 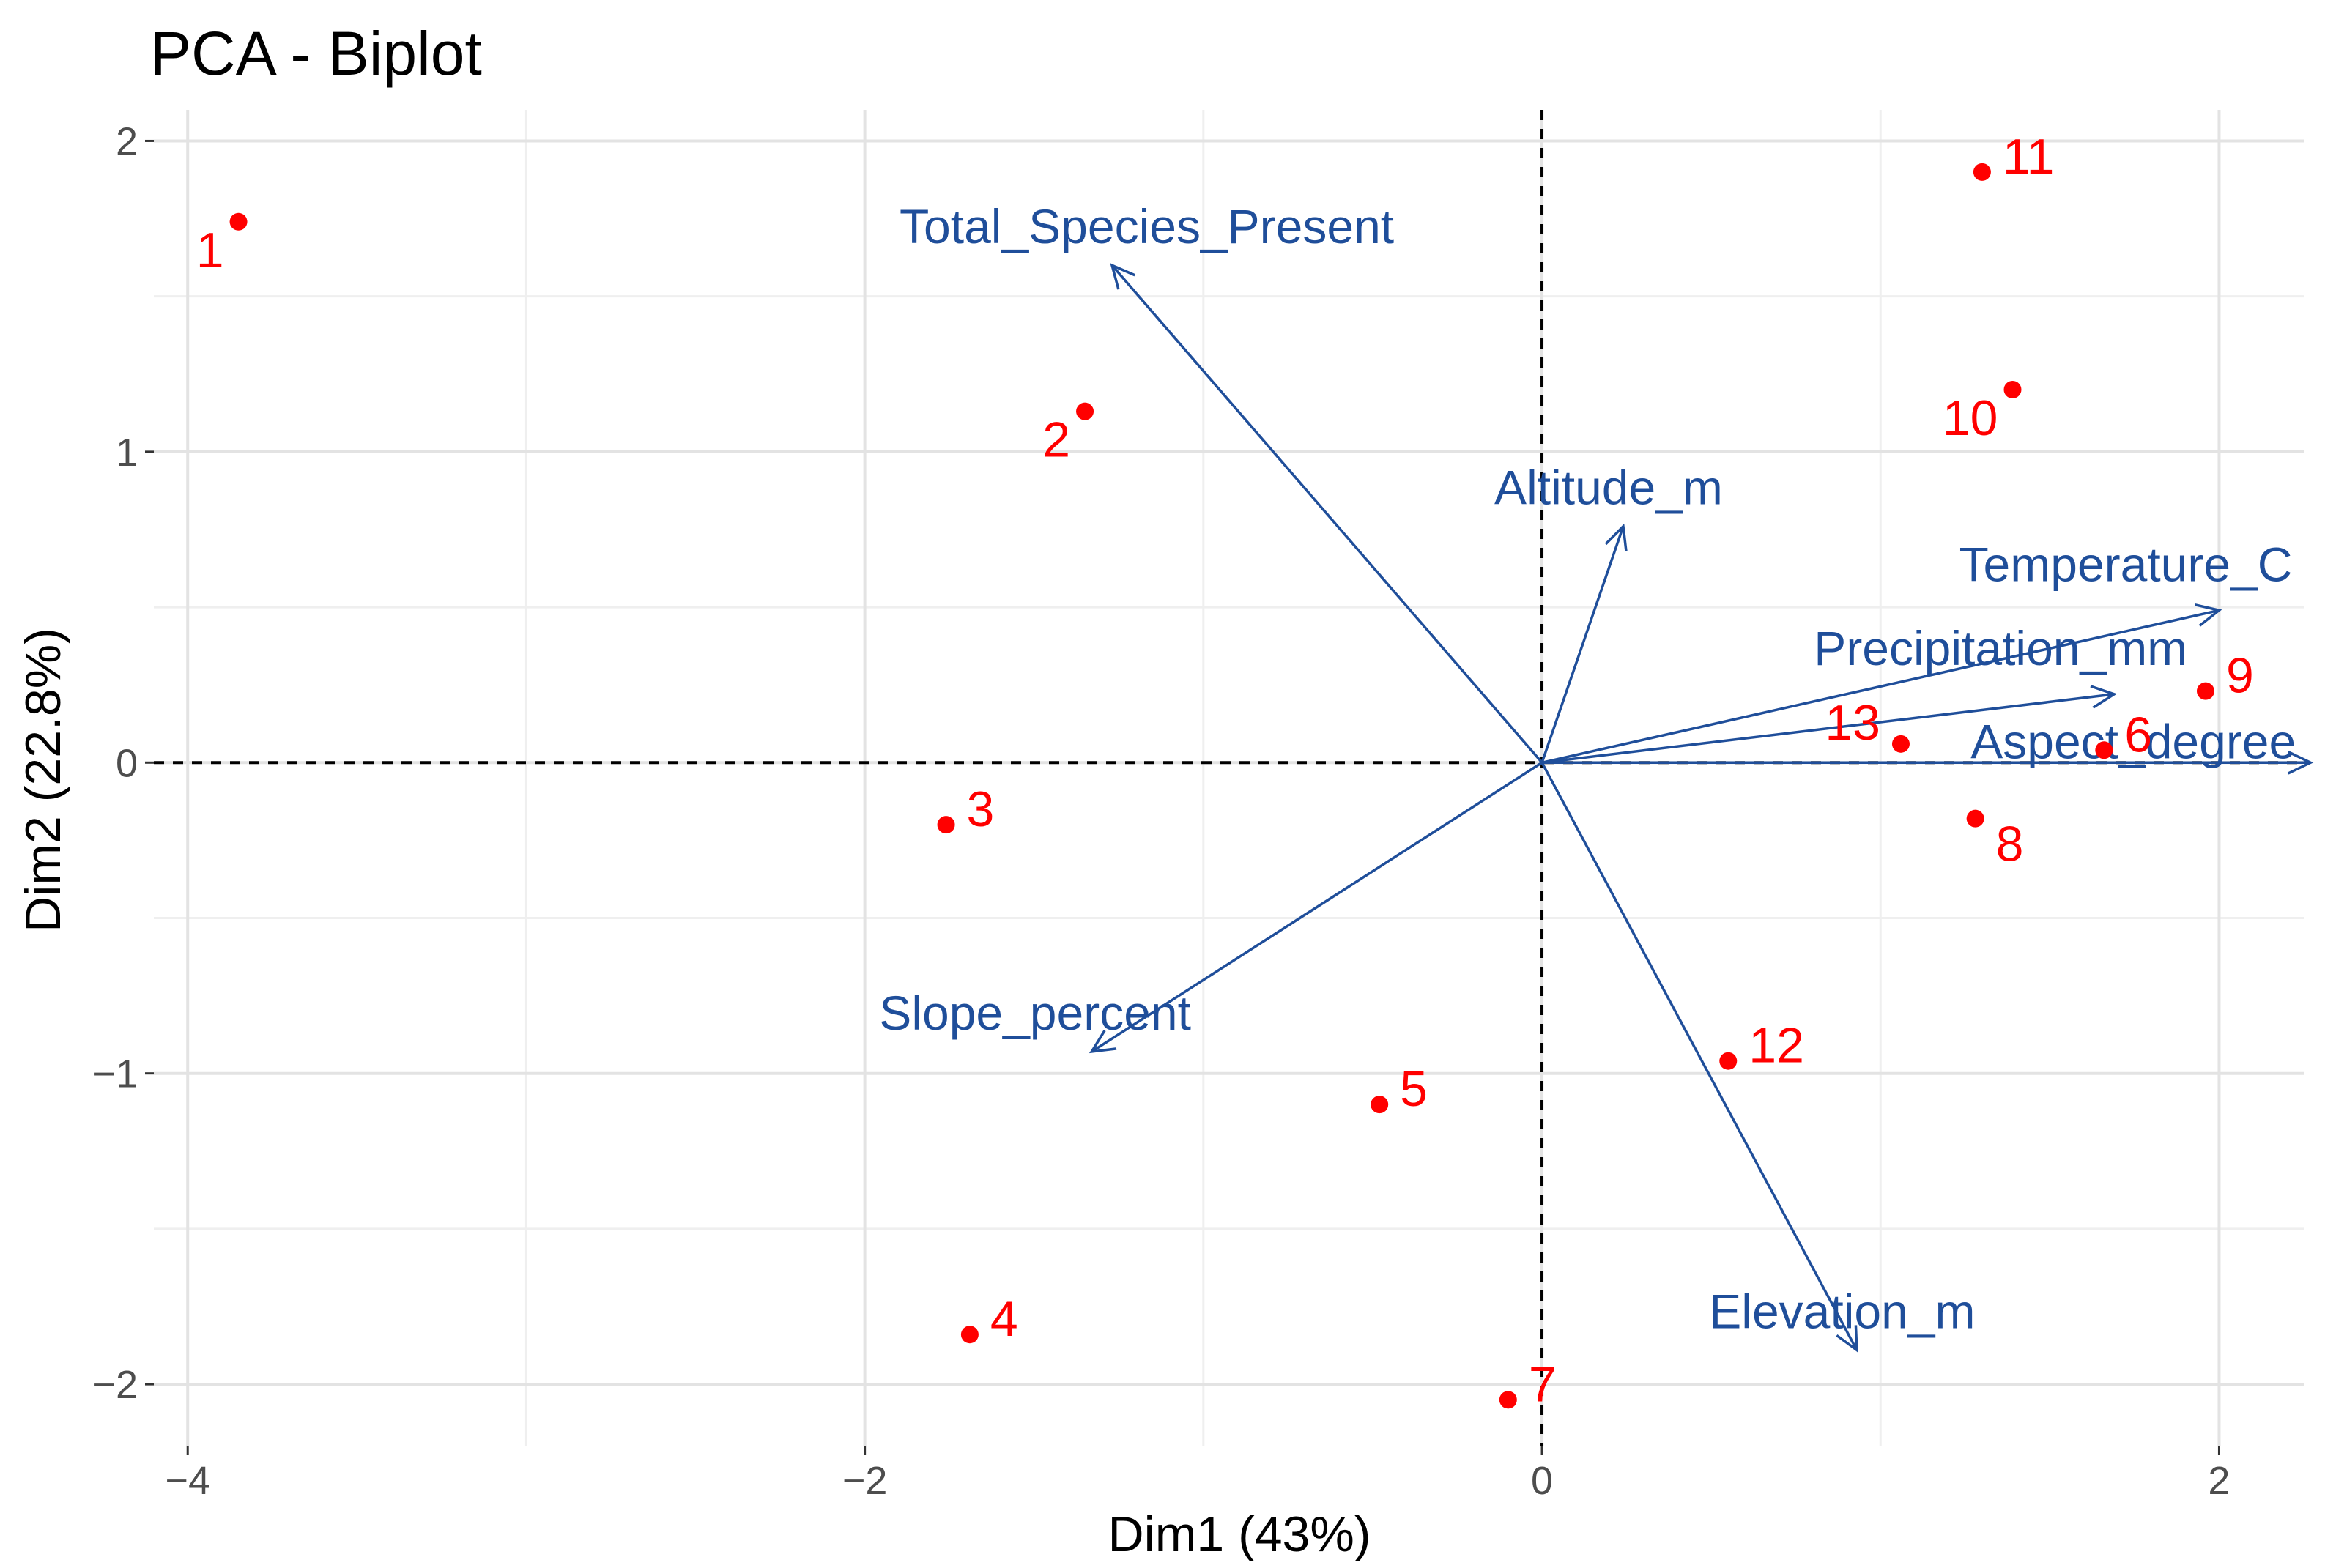 What do you see at coordinates (43, 780) in the screenshot?
I see `y-axis-title: Dim2 (22.8%)` at bounding box center [43, 780].